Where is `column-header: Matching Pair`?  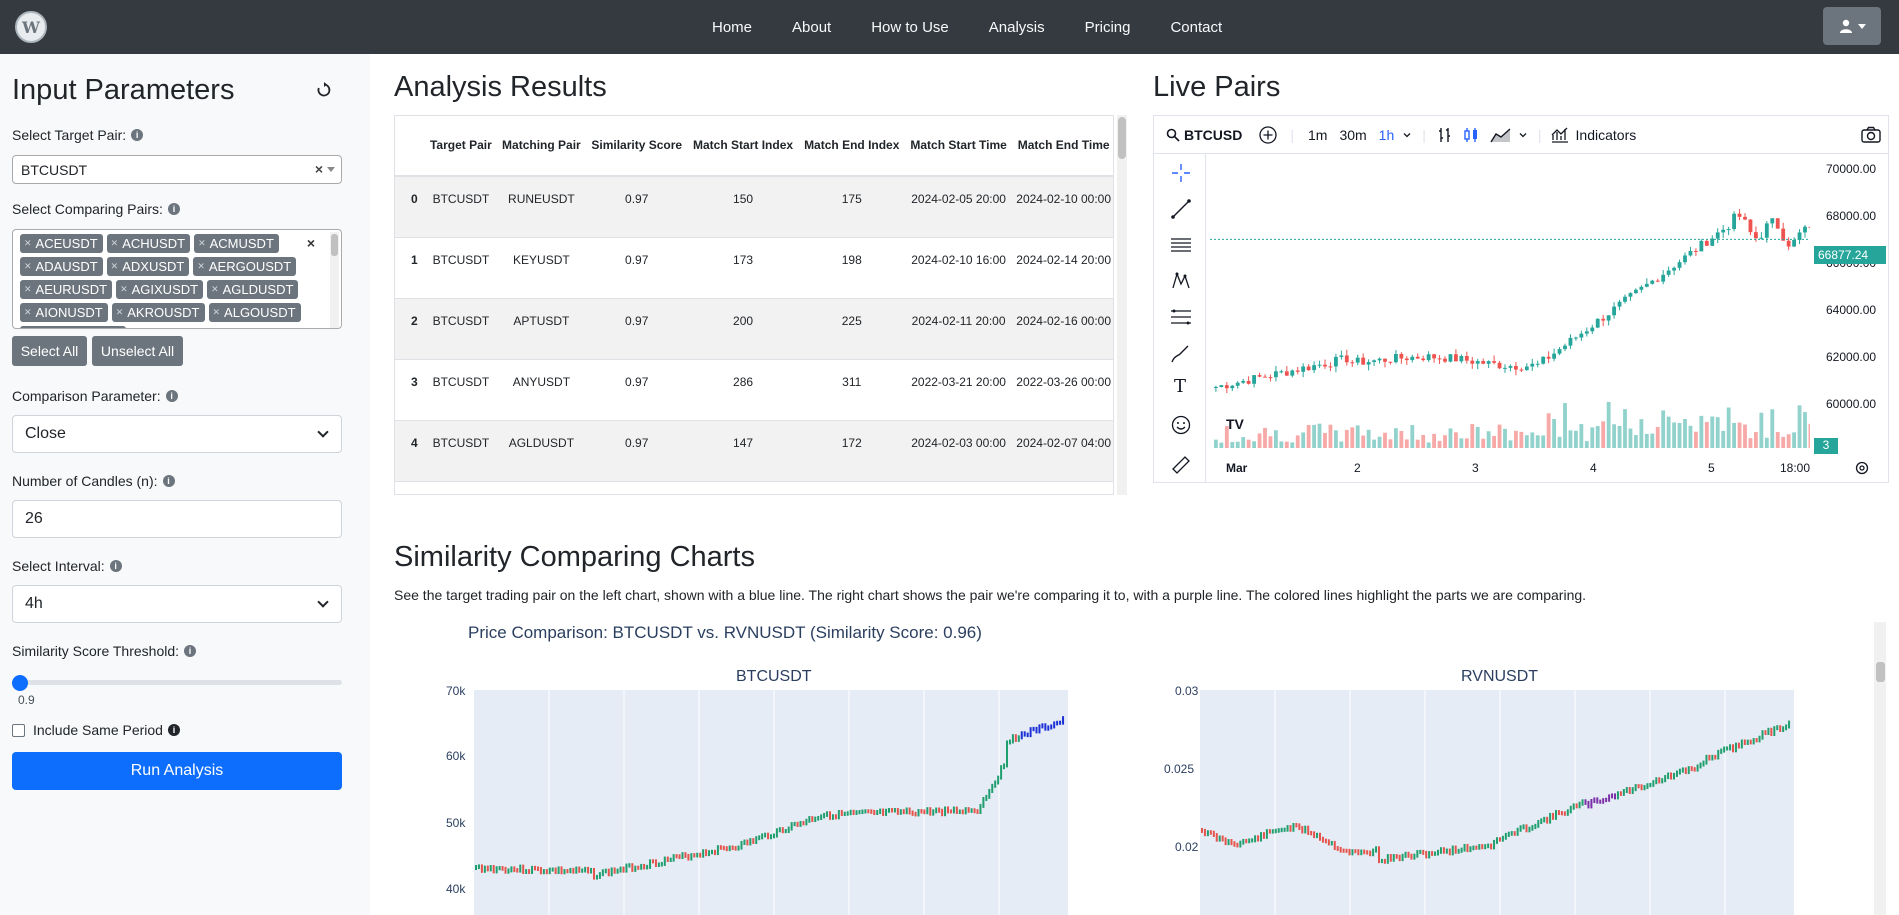
column-header: Matching Pair is located at coordinates (541, 146).